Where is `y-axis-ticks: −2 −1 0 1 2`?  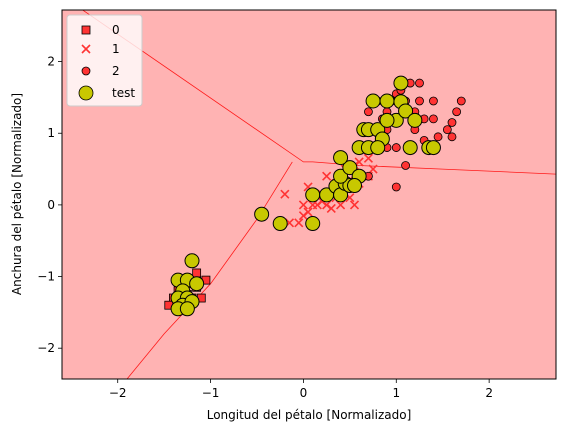 y-axis-ticks: −2 −1 0 1 2 is located at coordinates (49, 205).